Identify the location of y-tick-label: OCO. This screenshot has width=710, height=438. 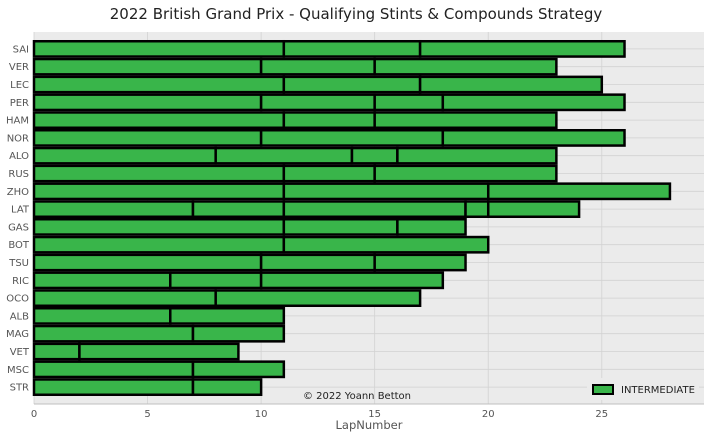
(17, 299).